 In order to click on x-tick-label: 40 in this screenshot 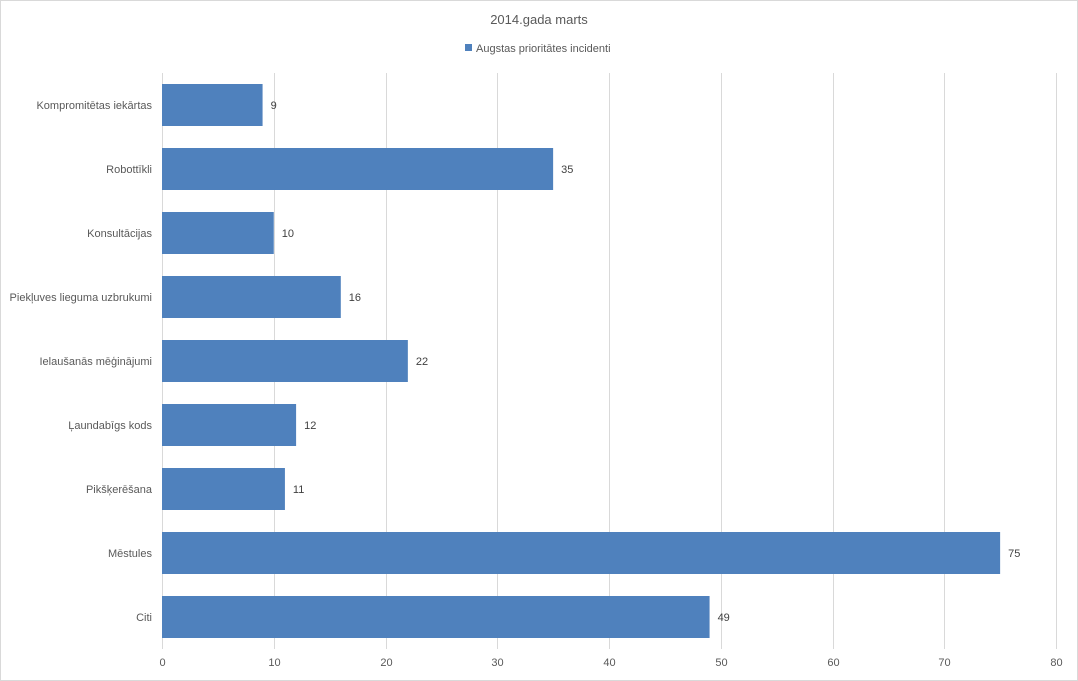, I will do `click(609, 663)`.